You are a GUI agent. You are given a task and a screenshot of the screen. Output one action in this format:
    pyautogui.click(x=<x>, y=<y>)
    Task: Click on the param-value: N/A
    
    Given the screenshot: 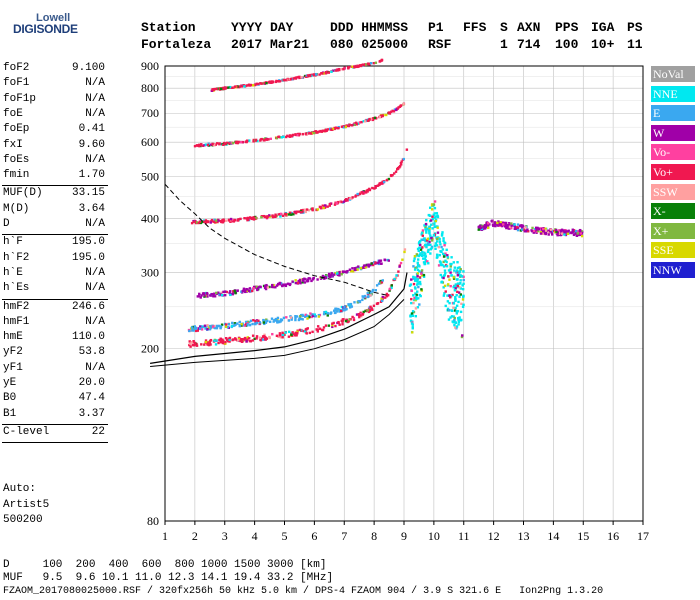 What is the action you would take?
    pyautogui.click(x=95, y=272)
    